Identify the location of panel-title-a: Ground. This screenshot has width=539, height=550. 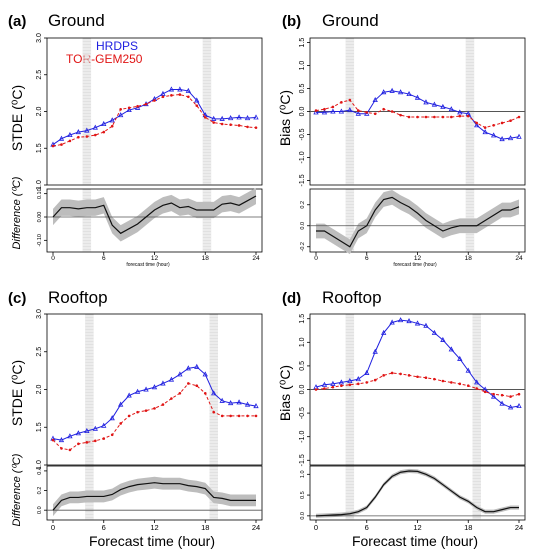
(76, 20).